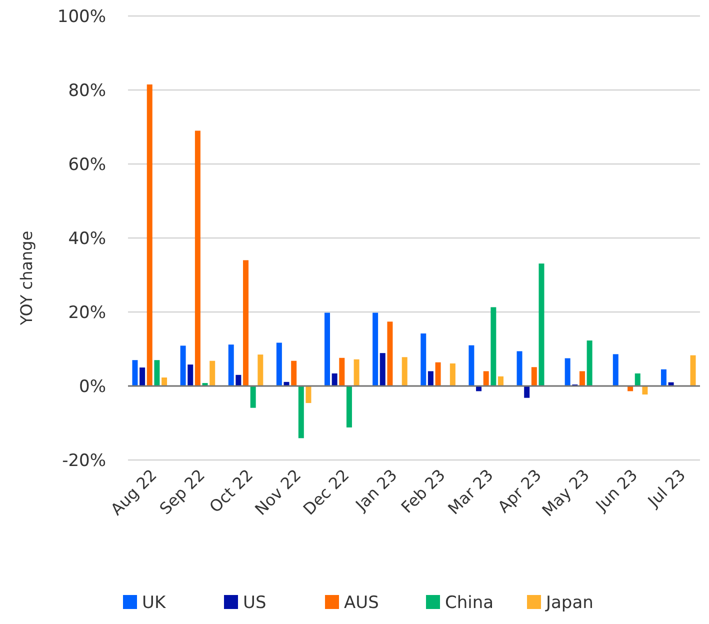 This screenshot has width=709, height=624. What do you see at coordinates (81, 16) in the screenshot?
I see `y-tick-label: 100%` at bounding box center [81, 16].